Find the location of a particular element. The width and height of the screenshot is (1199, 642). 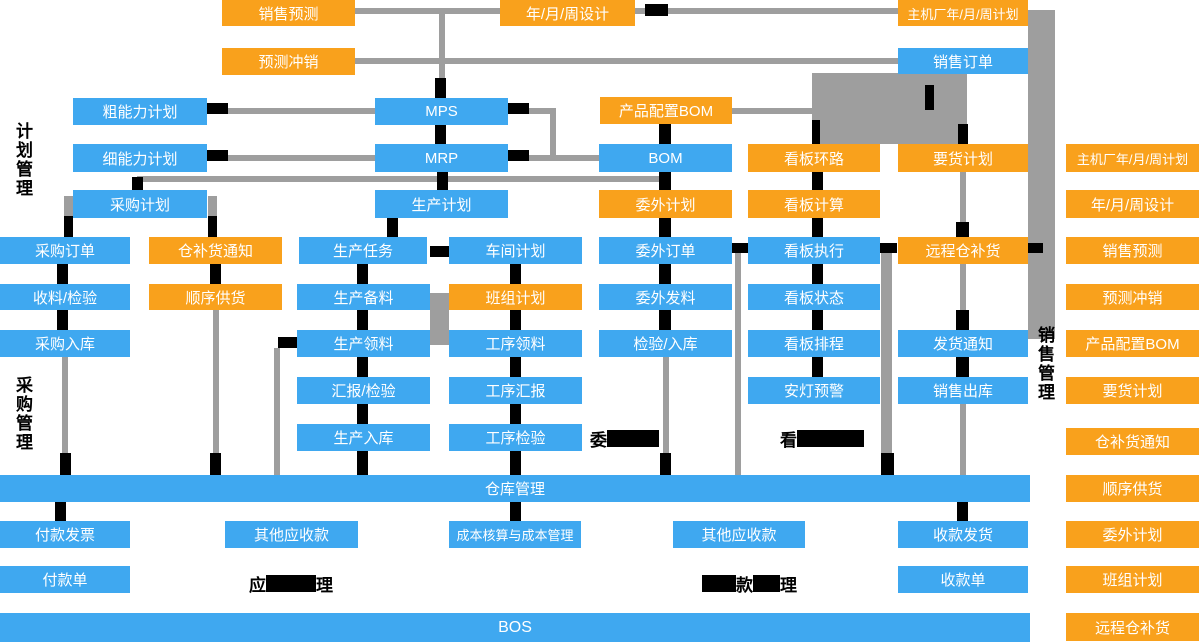

node-production-in: 生产入库 is located at coordinates (363, 437).